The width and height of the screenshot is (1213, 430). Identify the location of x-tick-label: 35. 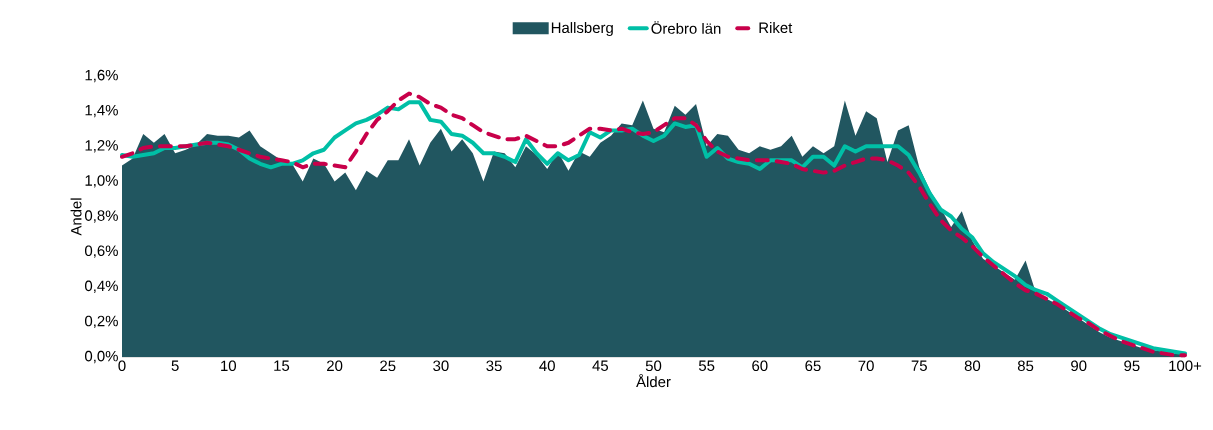
(494, 366).